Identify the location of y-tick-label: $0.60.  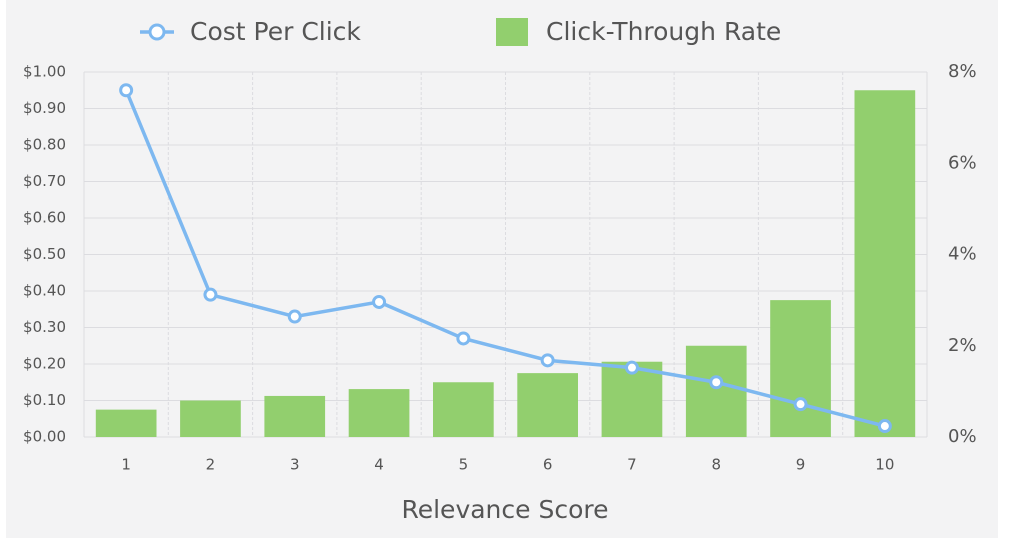
(44, 218).